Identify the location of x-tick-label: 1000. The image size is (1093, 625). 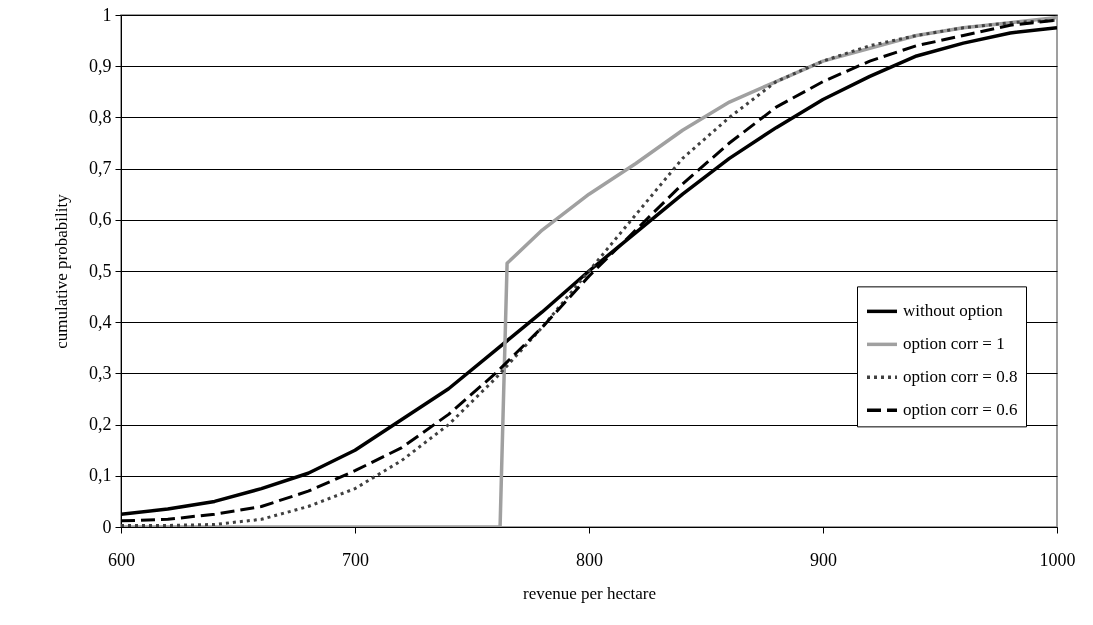
(1057, 559).